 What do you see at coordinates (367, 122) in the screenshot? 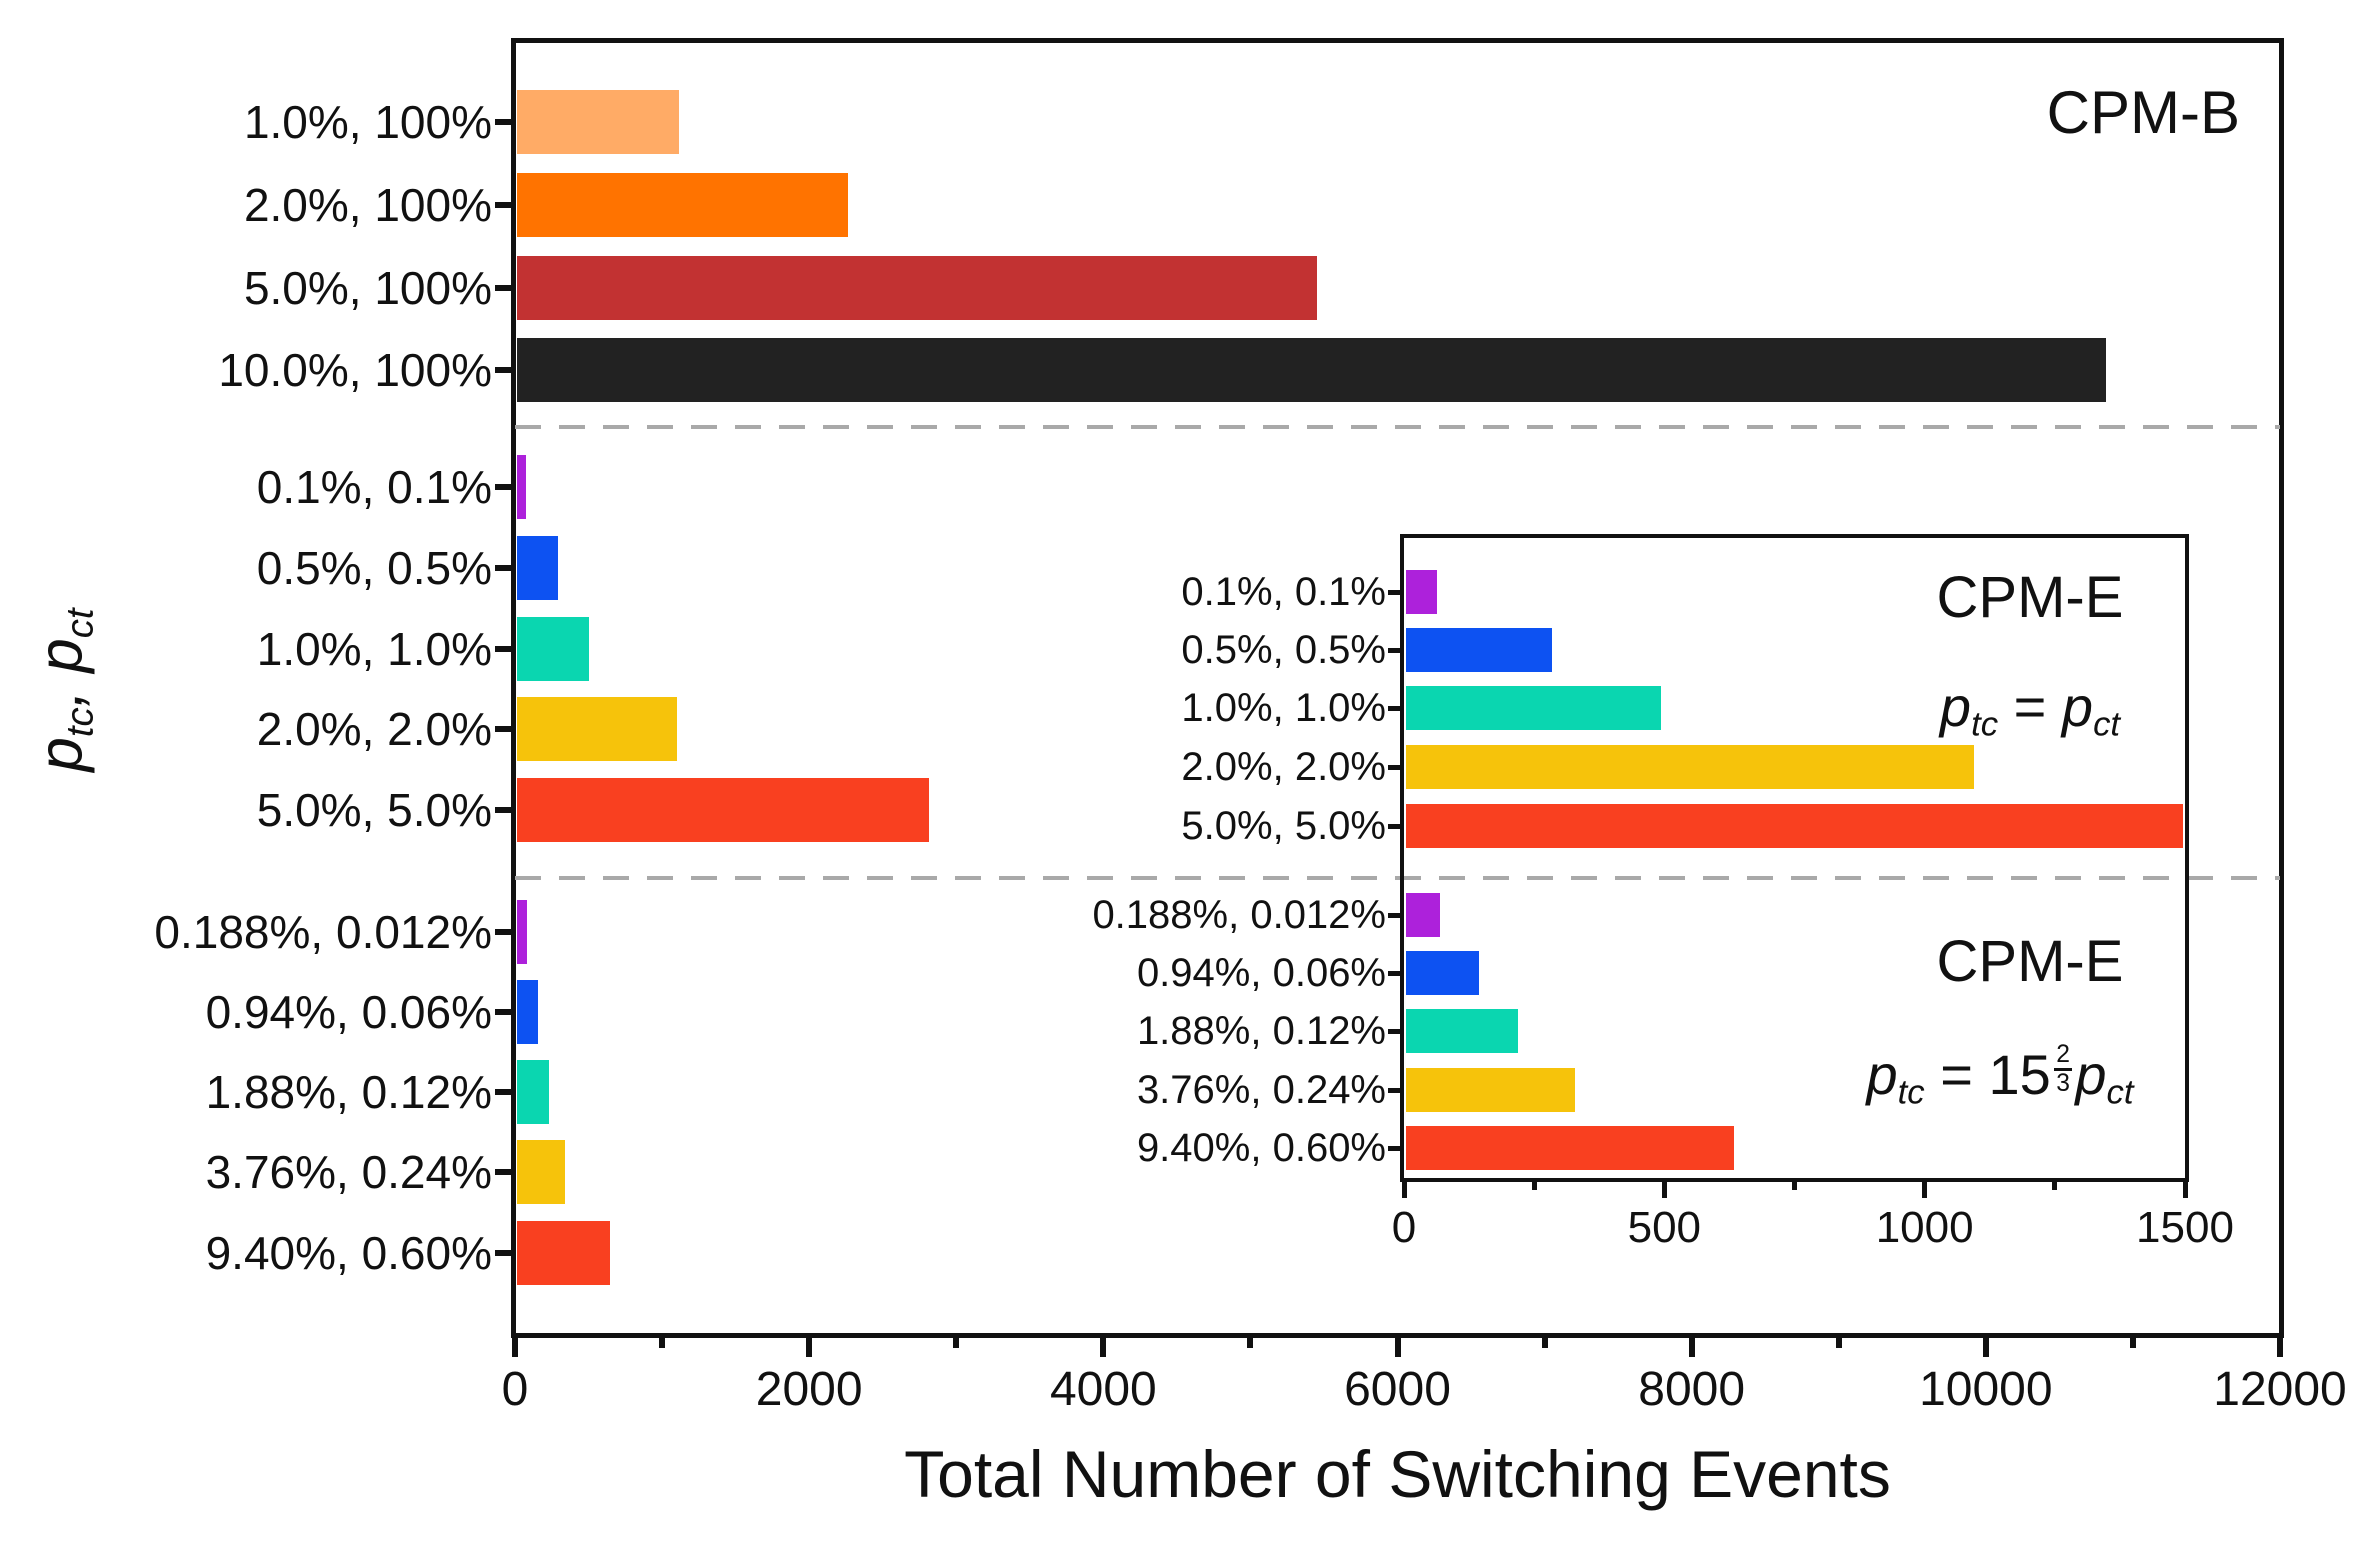
I see `category-label: 1.0%, 100%` at bounding box center [367, 122].